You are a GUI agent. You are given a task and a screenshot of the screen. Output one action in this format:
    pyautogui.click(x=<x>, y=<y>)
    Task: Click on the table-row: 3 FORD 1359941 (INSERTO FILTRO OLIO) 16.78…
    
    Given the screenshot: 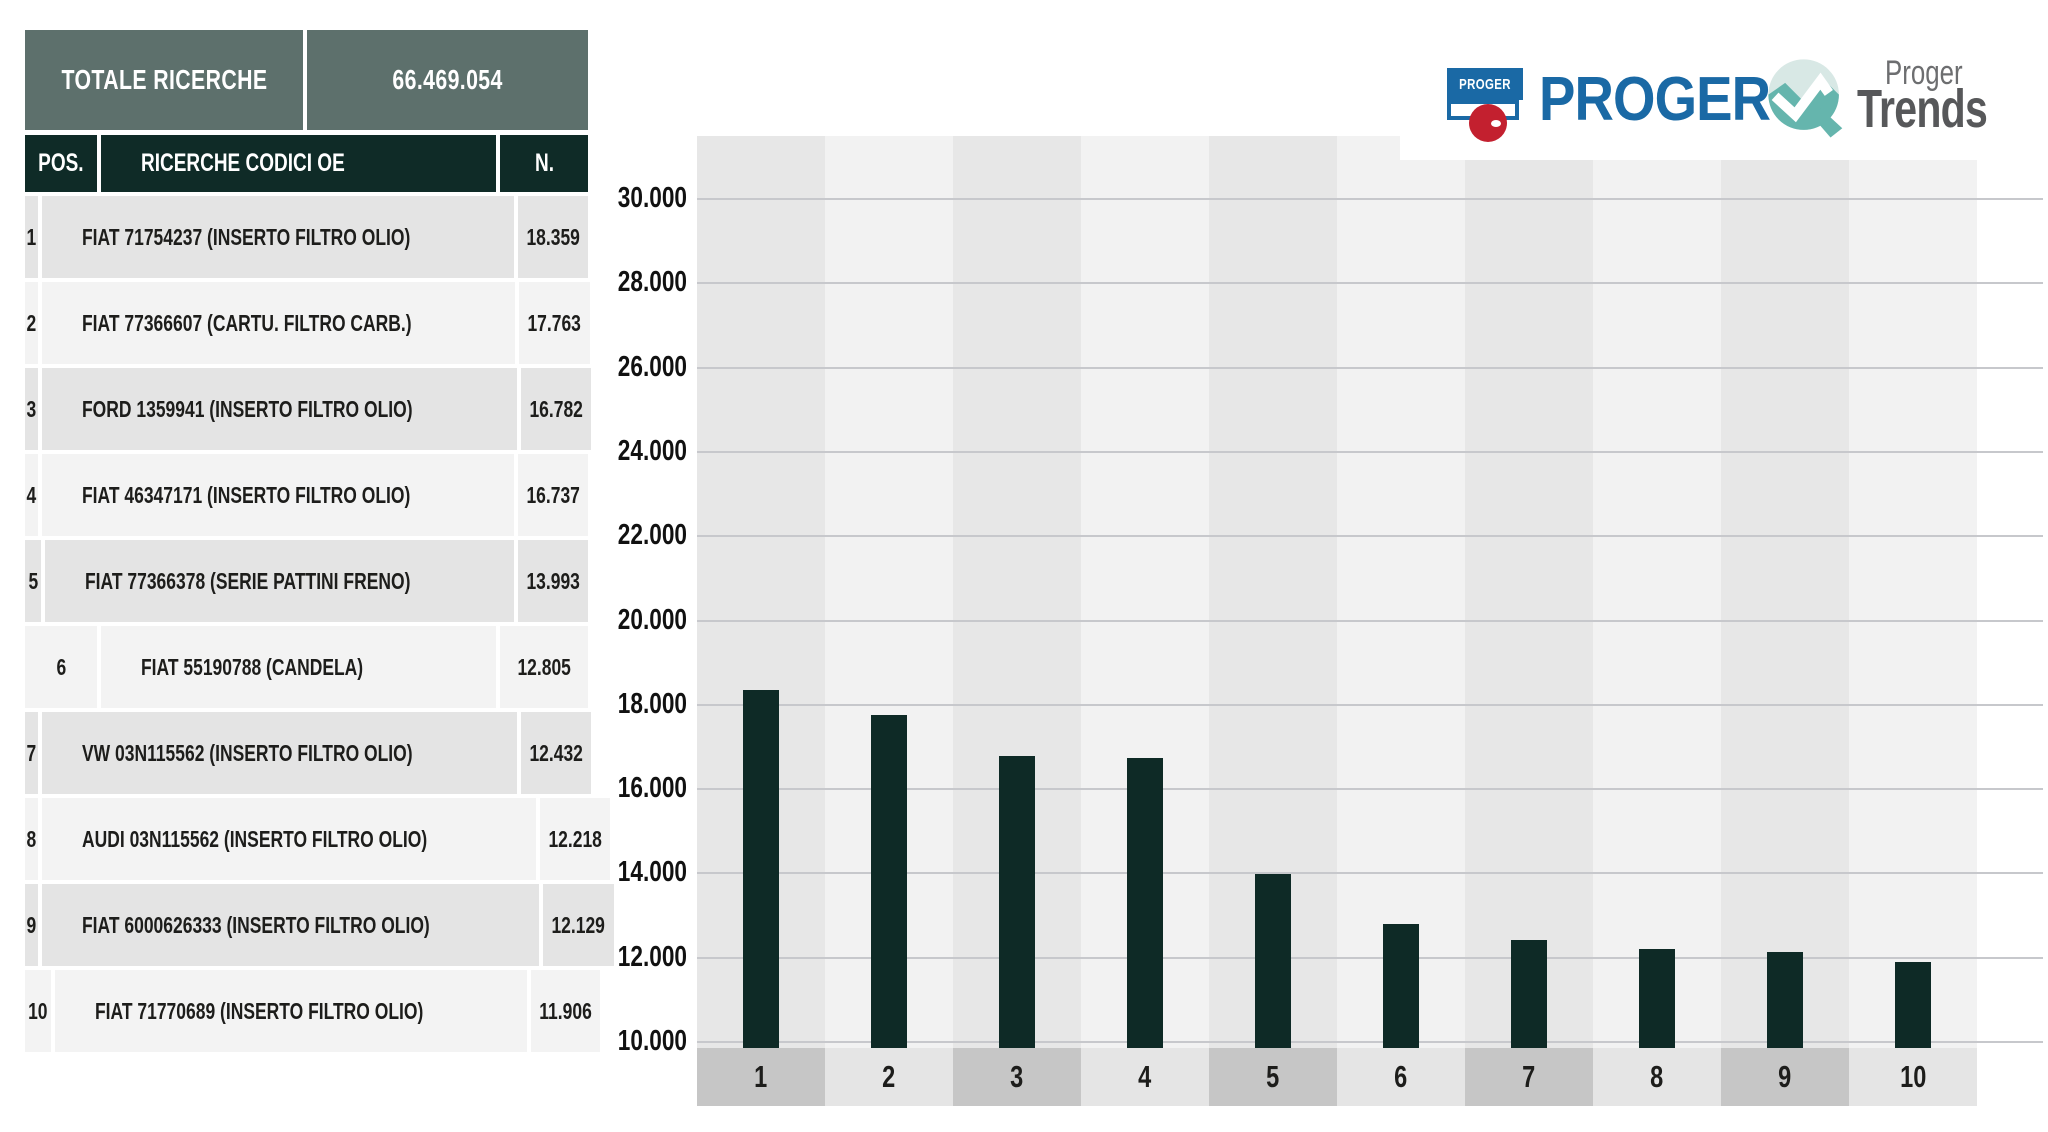 What is the action you would take?
    pyautogui.click(x=308, y=409)
    